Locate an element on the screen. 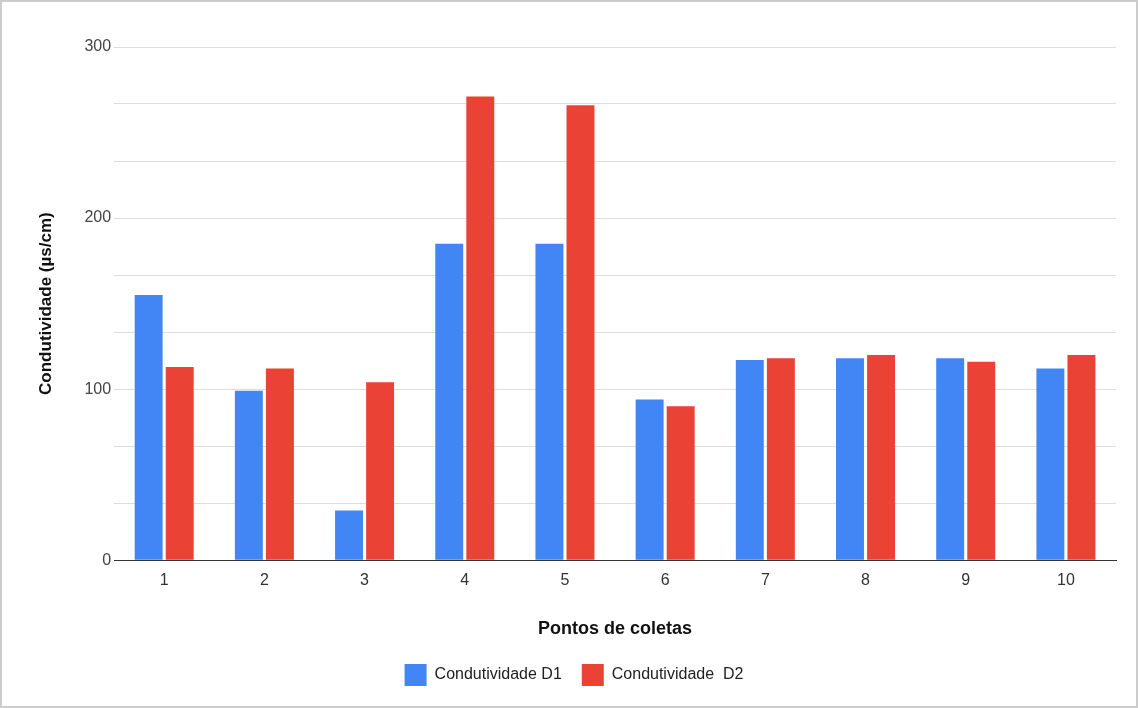  y-tick-label: 300 is located at coordinates (98, 46).